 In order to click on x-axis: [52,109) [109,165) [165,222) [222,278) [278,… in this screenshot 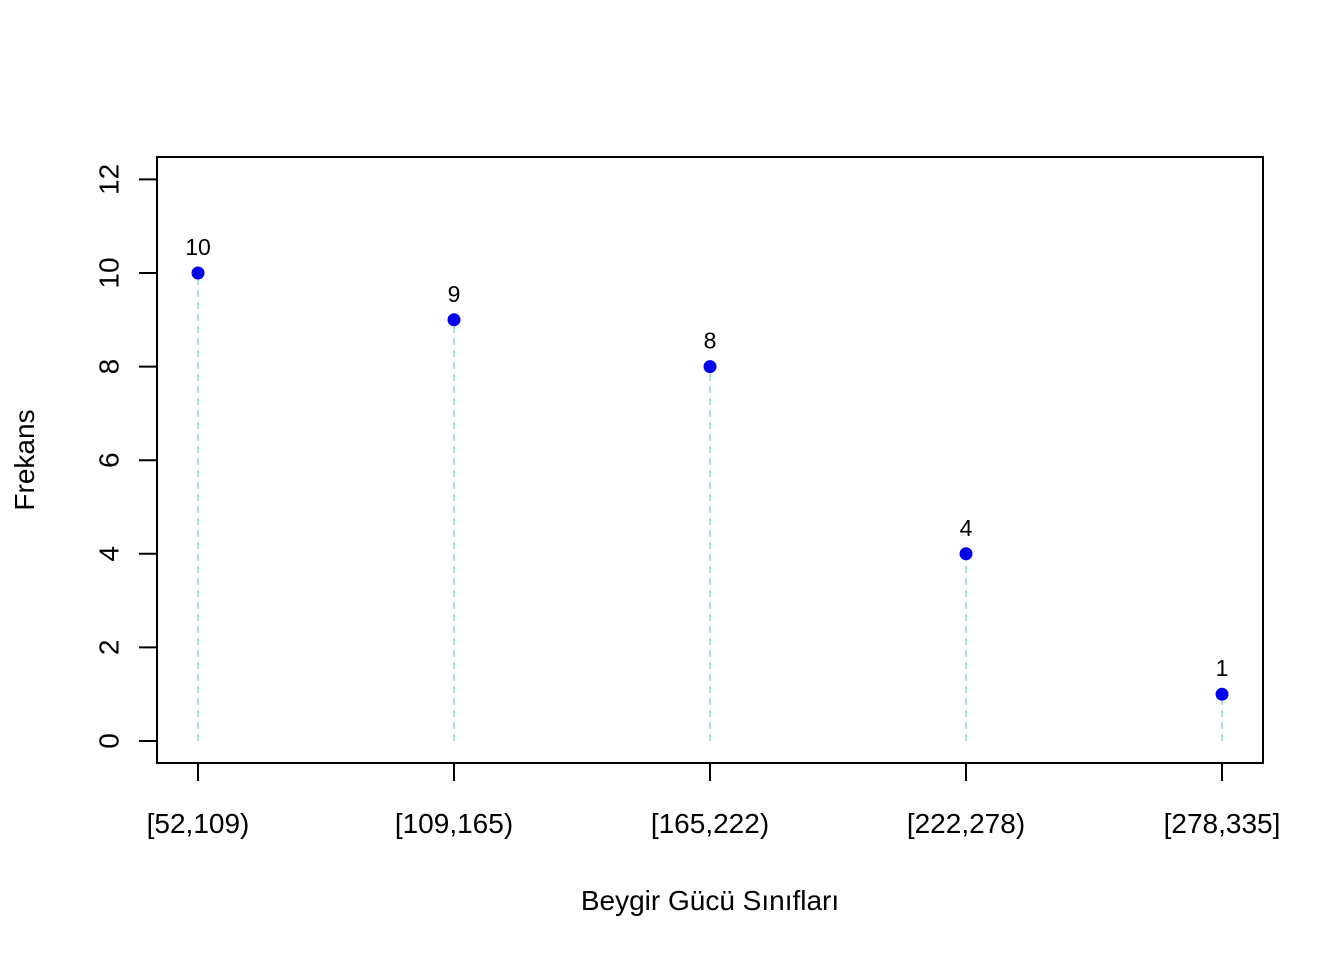, I will do `click(714, 800)`.